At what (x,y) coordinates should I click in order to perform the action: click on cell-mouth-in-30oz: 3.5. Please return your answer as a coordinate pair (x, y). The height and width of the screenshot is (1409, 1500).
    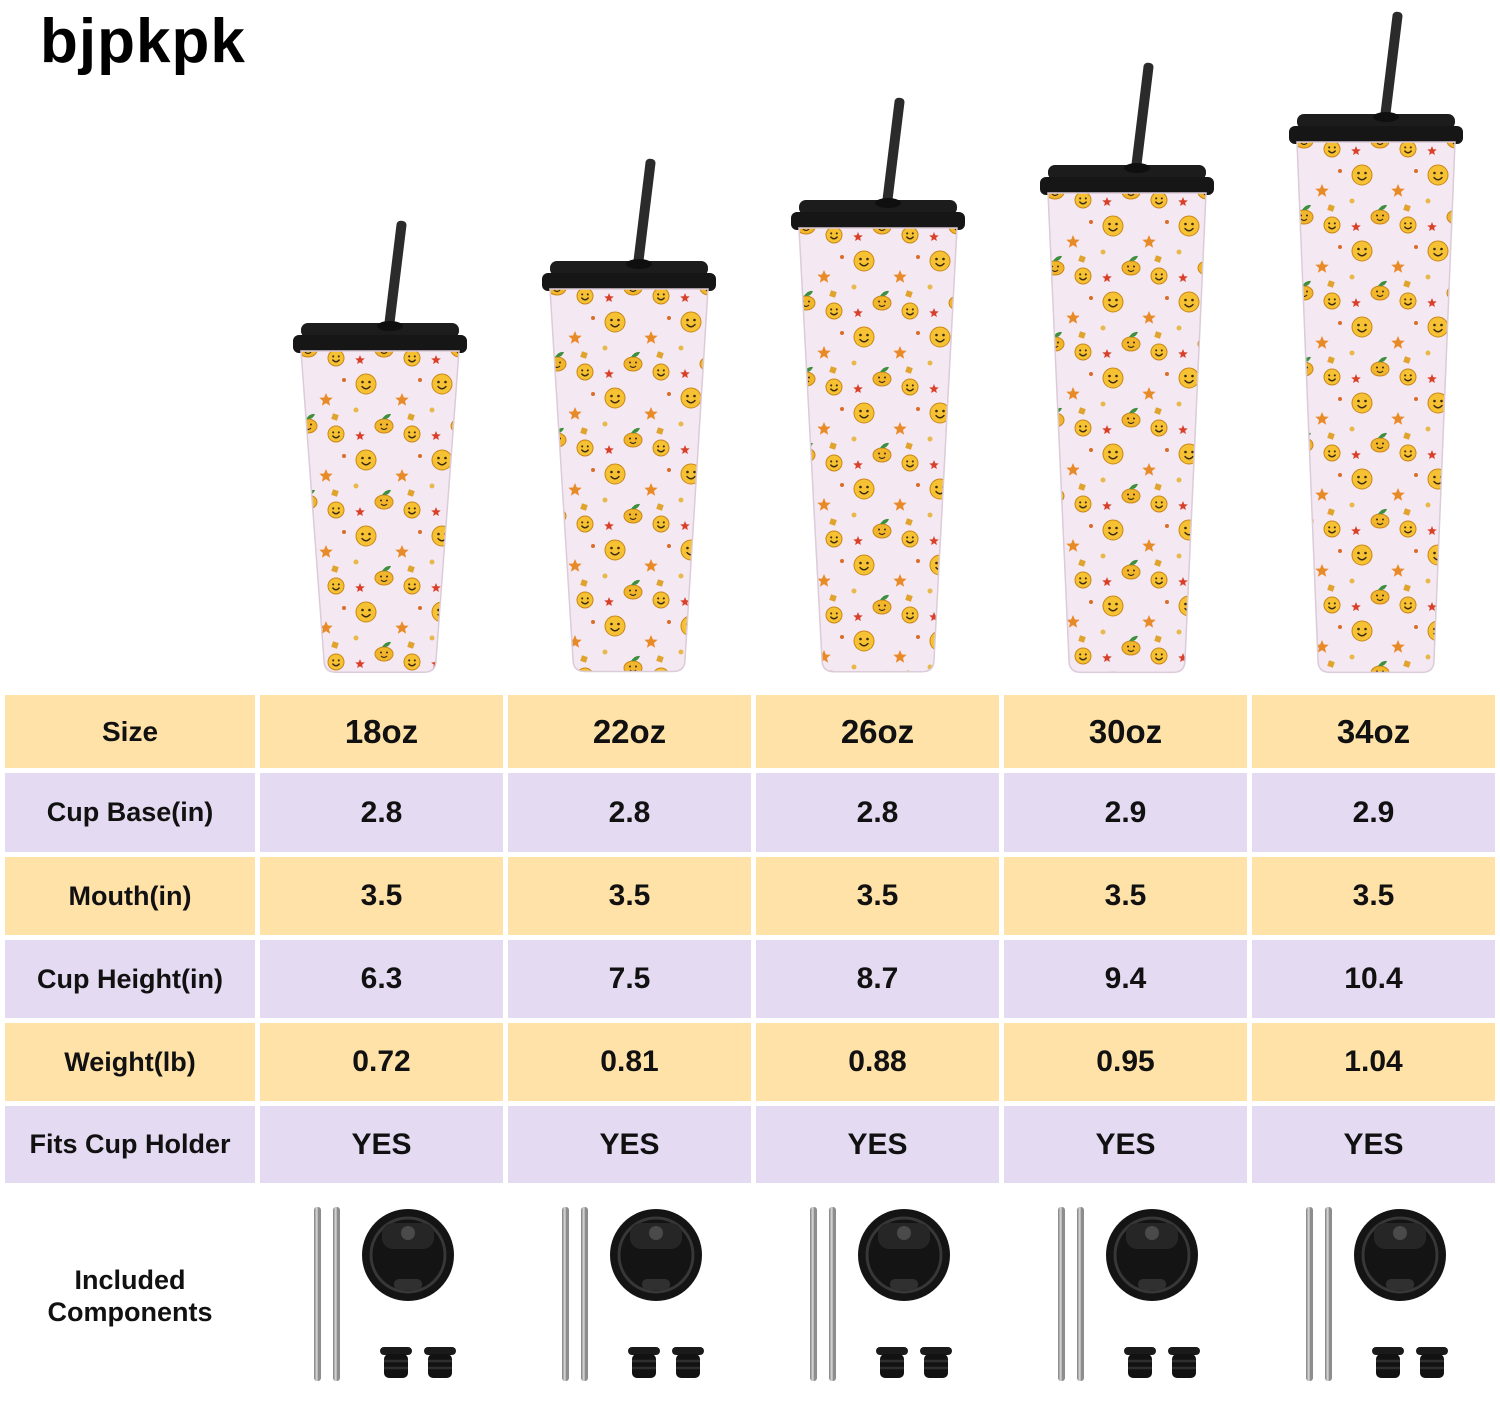
    Looking at the image, I should click on (1125, 896).